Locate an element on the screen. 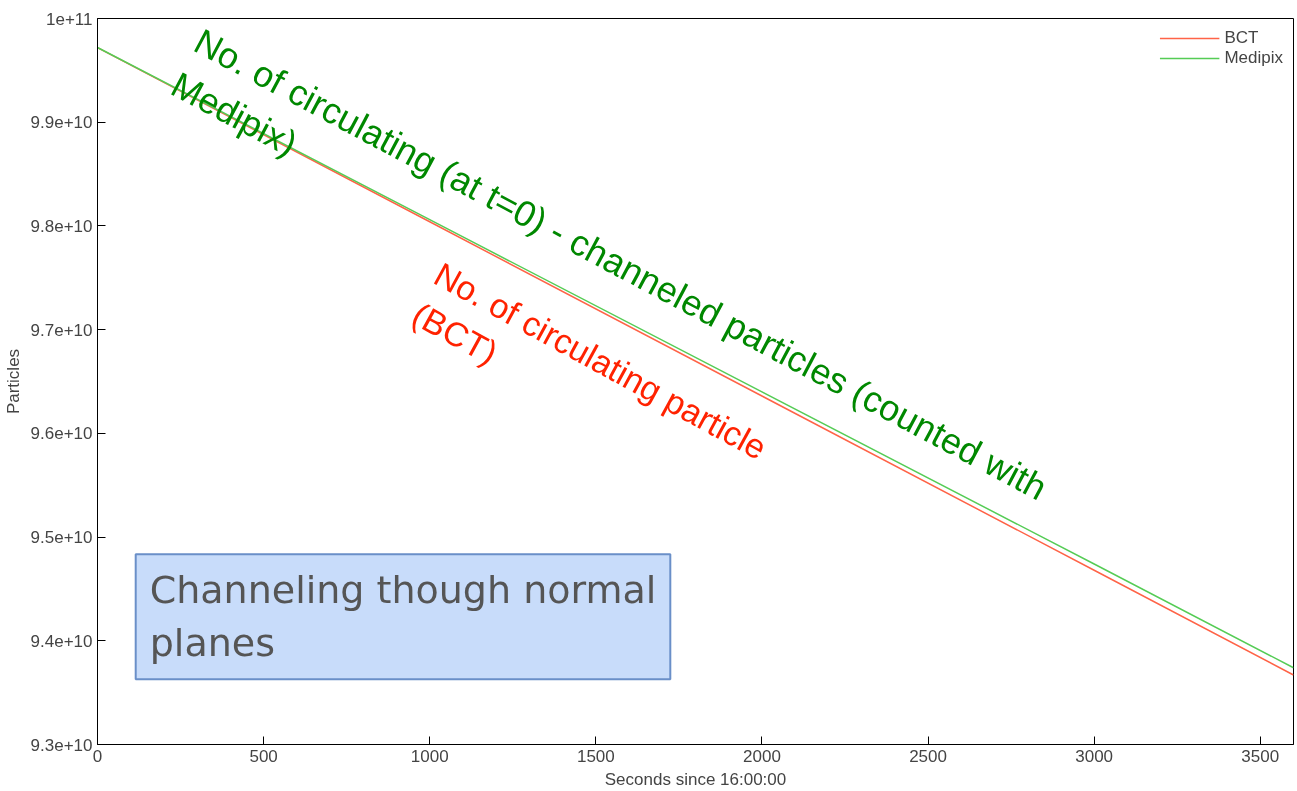 The height and width of the screenshot is (791, 1297). x-tick-label: 2000 is located at coordinates (762, 756).